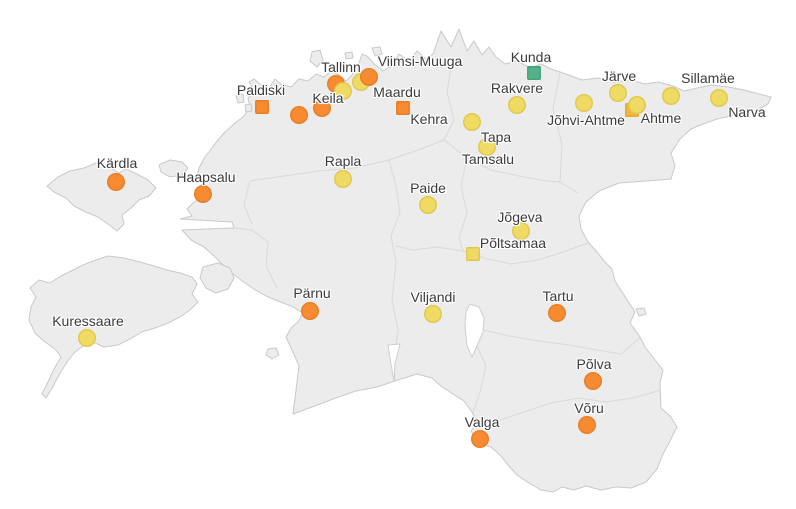 The height and width of the screenshot is (509, 796). I want to click on station-marker-narva, so click(719, 97).